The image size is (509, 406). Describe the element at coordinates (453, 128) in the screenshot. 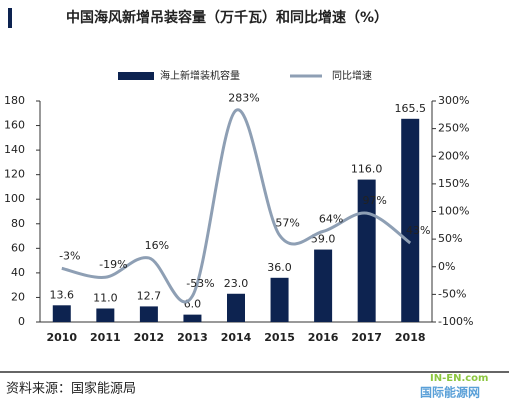

I see `y2-tick-label: 250%` at that location.